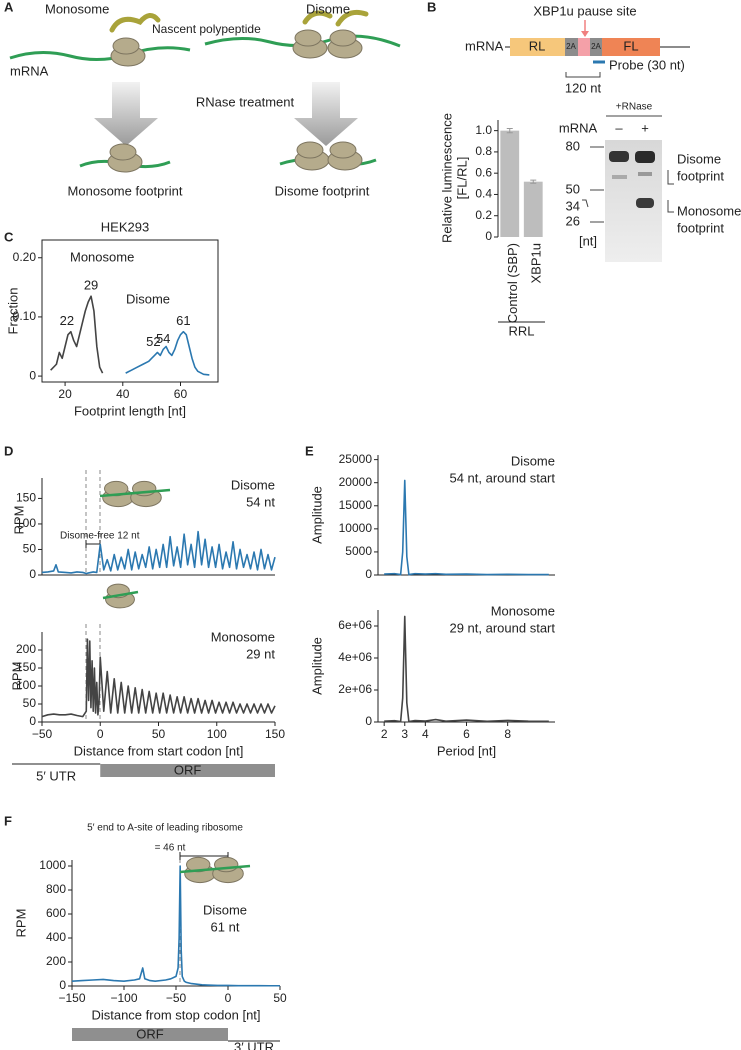 The width and height of the screenshot is (741, 1050). Describe the element at coordinates (431, 7) in the screenshot. I see `panel-label: B` at that location.